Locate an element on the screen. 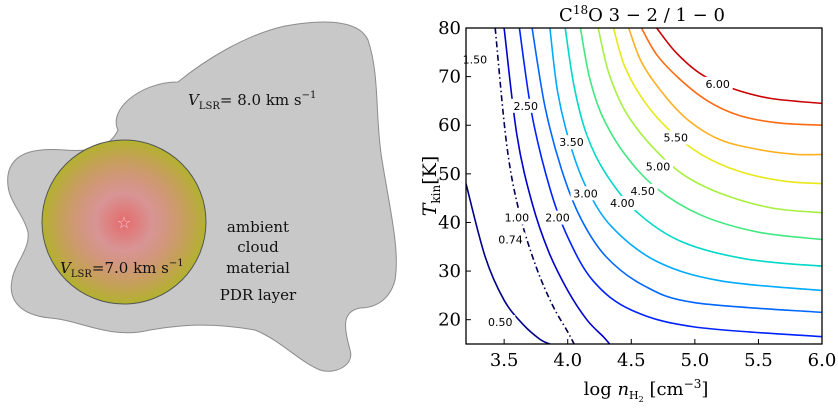  contour-label: 5.00 is located at coordinates (658, 167).